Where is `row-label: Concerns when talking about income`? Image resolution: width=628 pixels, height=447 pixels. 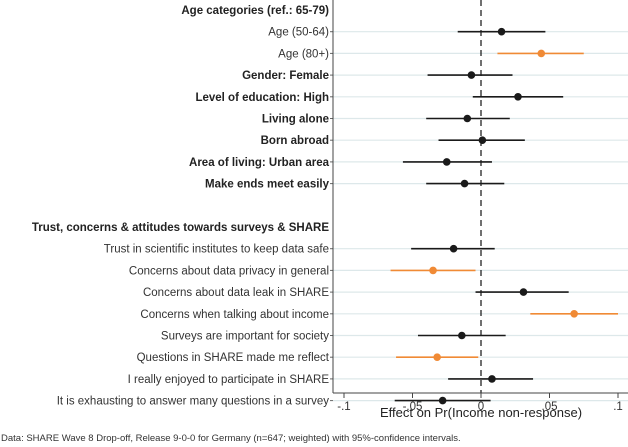 row-label: Concerns when talking about income is located at coordinates (234, 315).